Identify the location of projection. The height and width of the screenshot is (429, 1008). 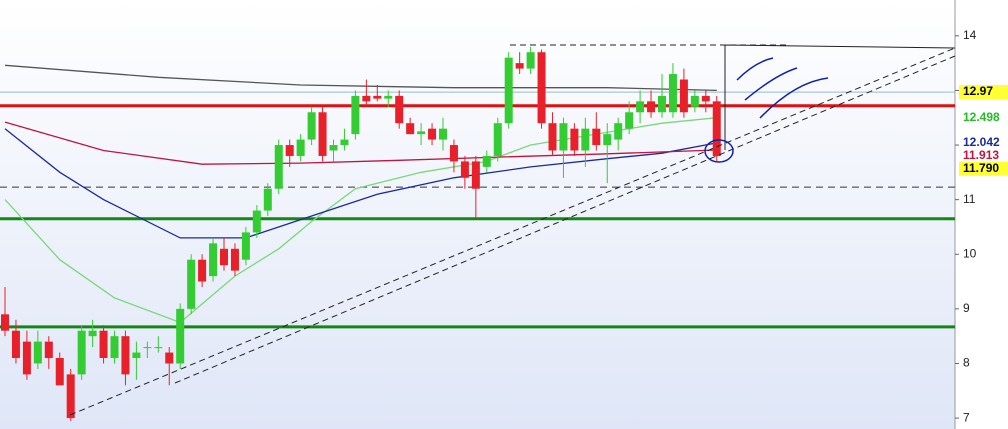
(840, 97).